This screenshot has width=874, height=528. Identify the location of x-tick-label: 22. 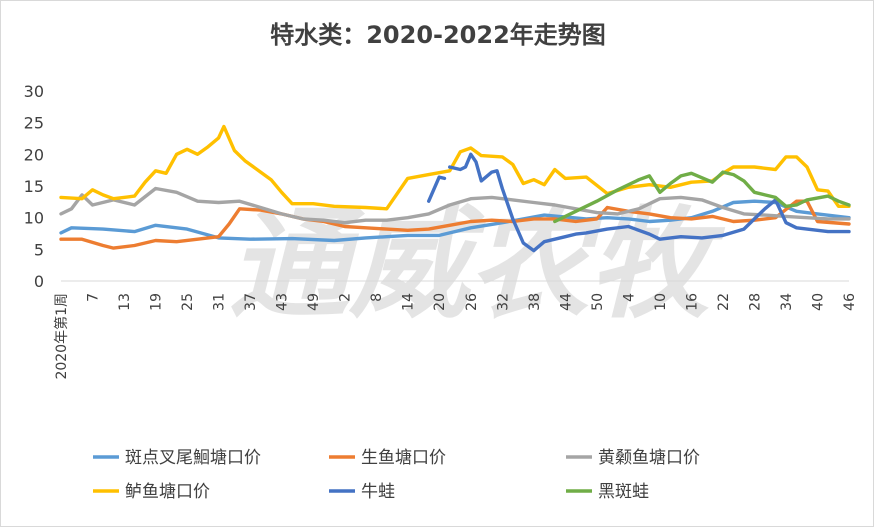
(724, 302).